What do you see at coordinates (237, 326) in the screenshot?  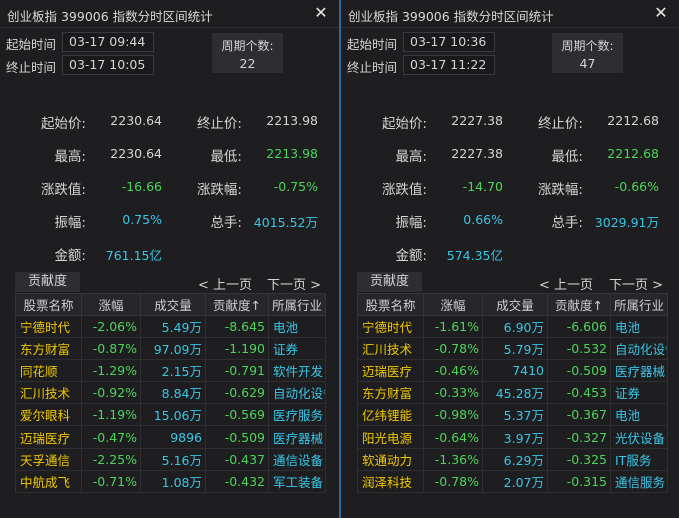 I see `stock-contribution: -8.645` at bounding box center [237, 326].